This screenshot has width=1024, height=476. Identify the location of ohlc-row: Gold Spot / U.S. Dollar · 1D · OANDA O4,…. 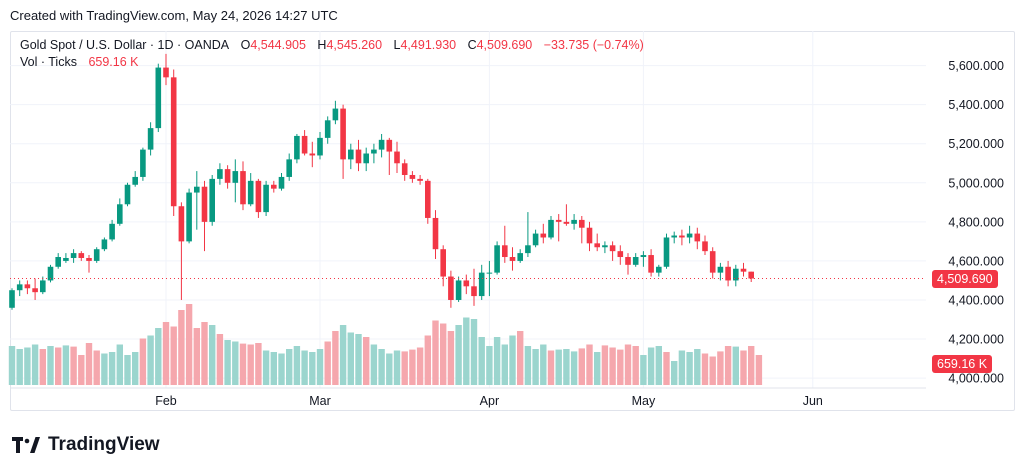
(332, 45).